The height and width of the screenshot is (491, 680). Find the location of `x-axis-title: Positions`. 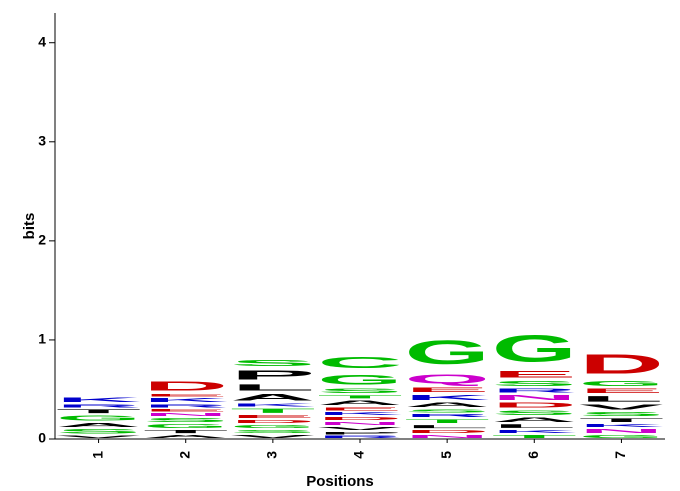

x-axis-title: Positions is located at coordinates (340, 481).